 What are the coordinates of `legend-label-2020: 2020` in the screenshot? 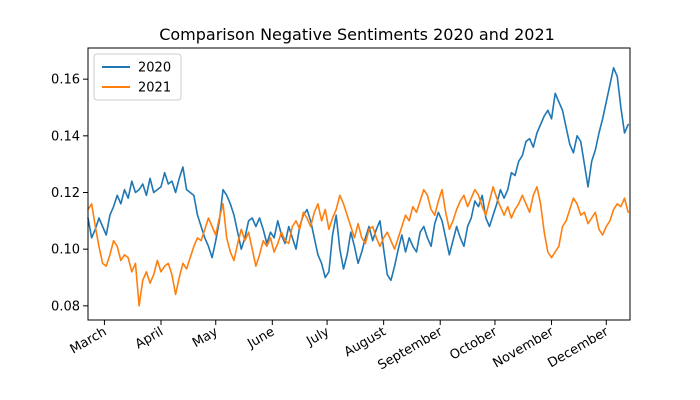 It's located at (154, 68).